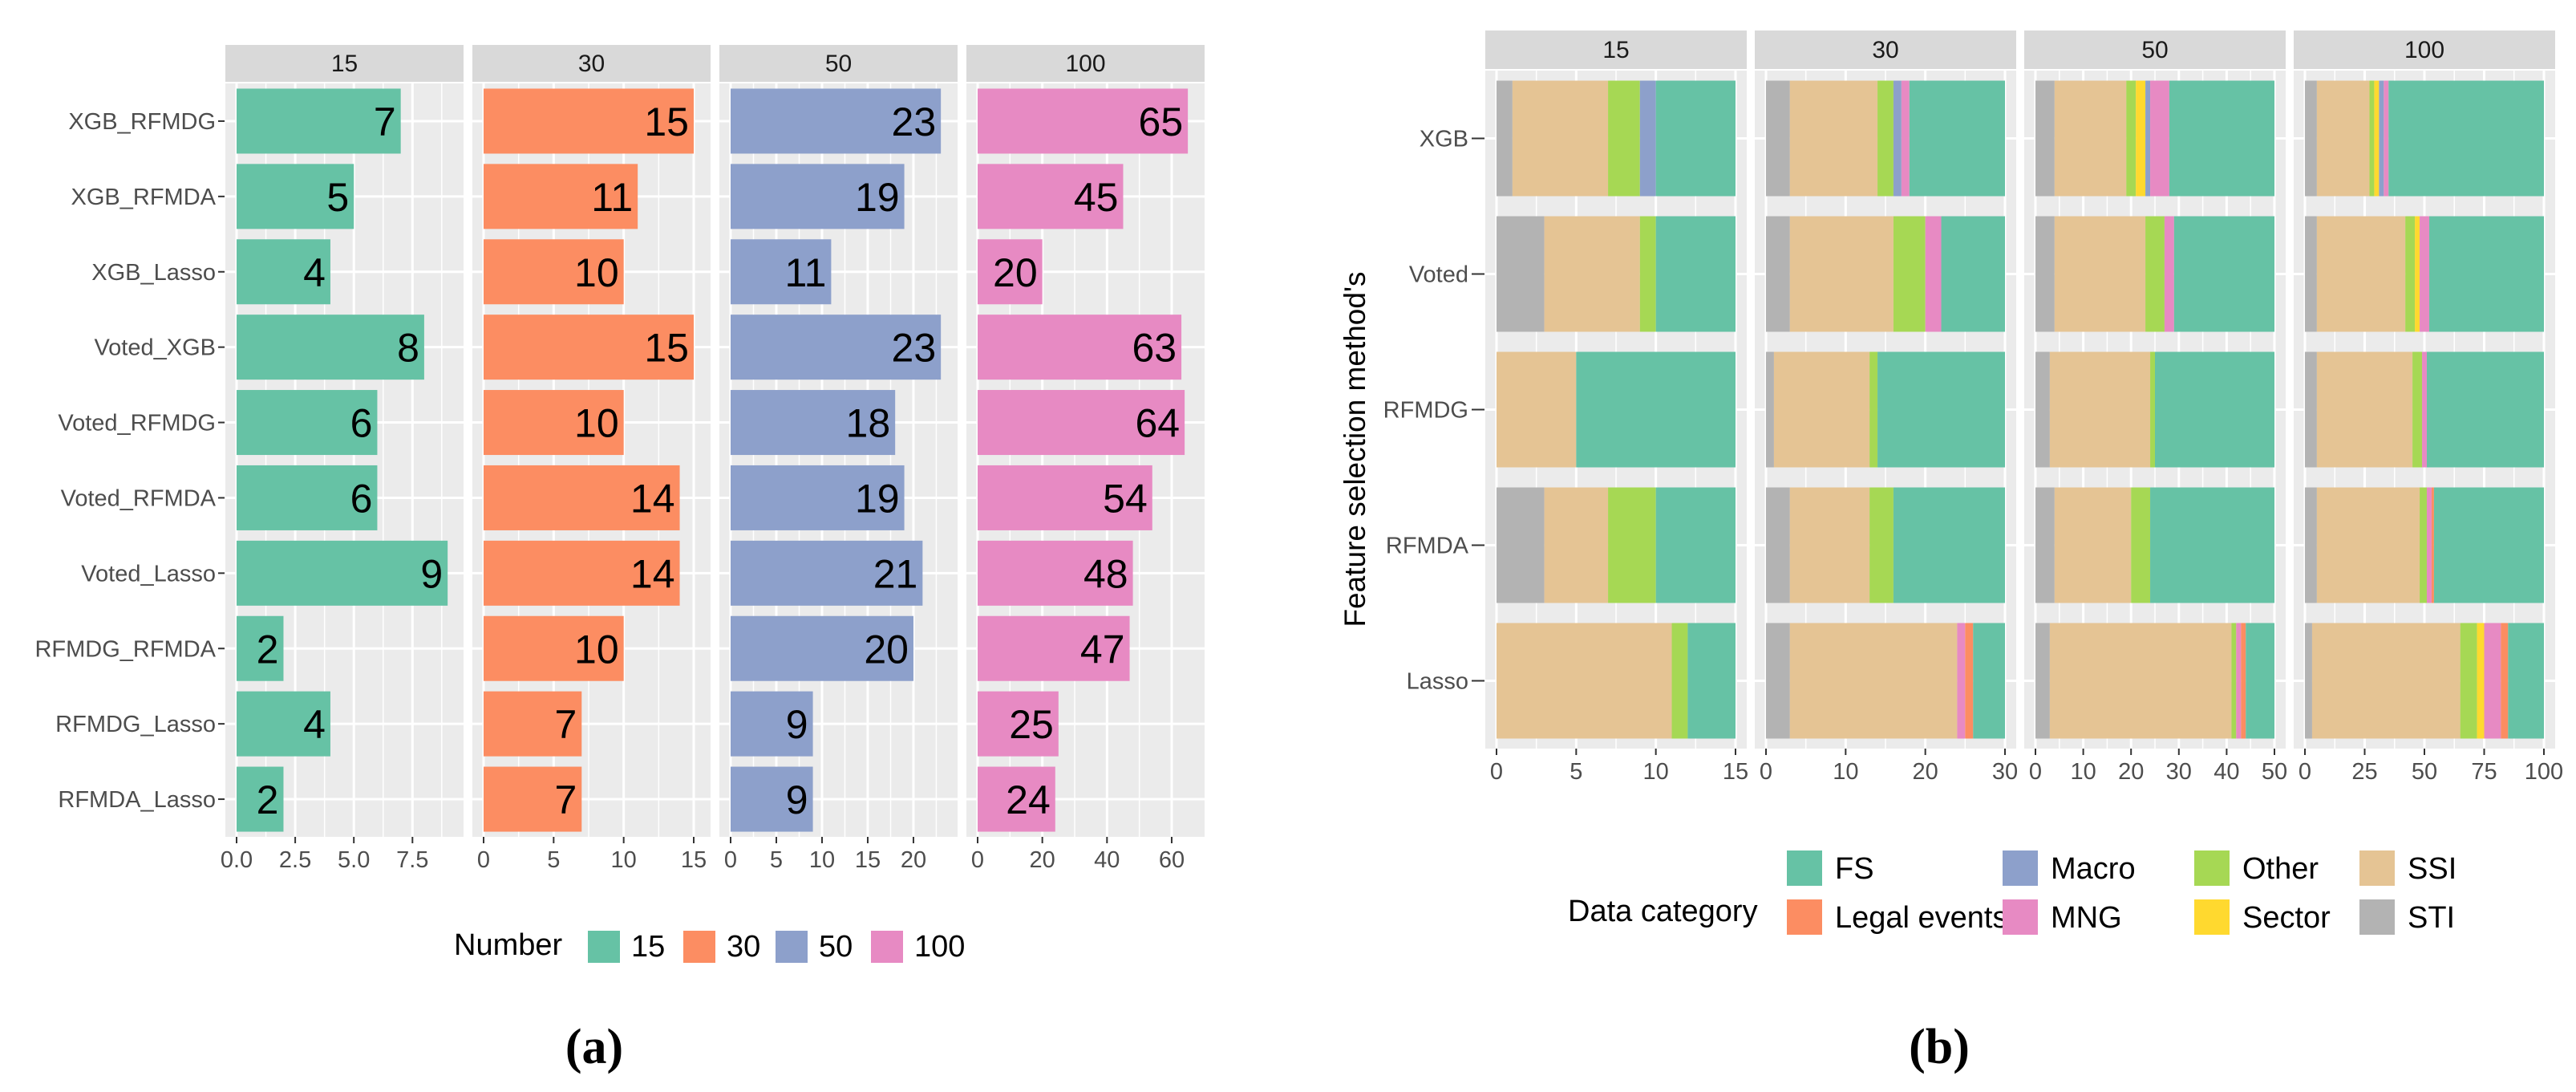  I want to click on legend-label: MNG, so click(2086, 918).